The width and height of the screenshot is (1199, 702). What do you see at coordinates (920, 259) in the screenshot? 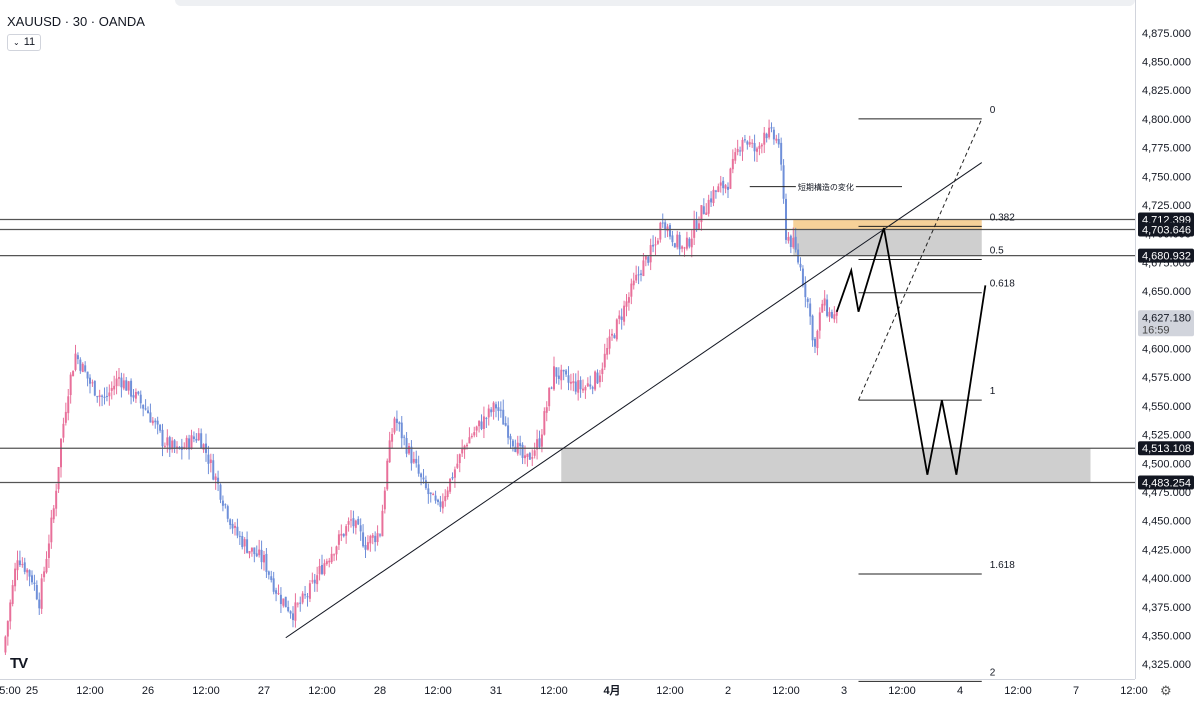
I see `fib-diagonal` at bounding box center [920, 259].